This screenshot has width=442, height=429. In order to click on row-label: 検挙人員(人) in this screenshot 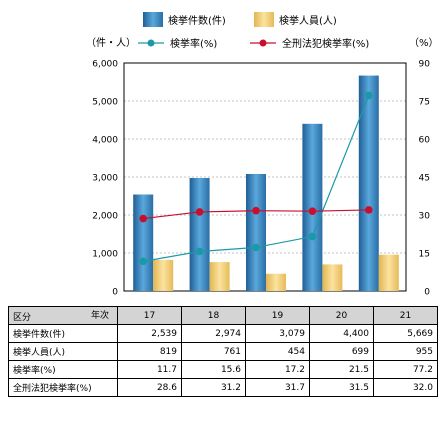, I will do `click(63, 351)`.